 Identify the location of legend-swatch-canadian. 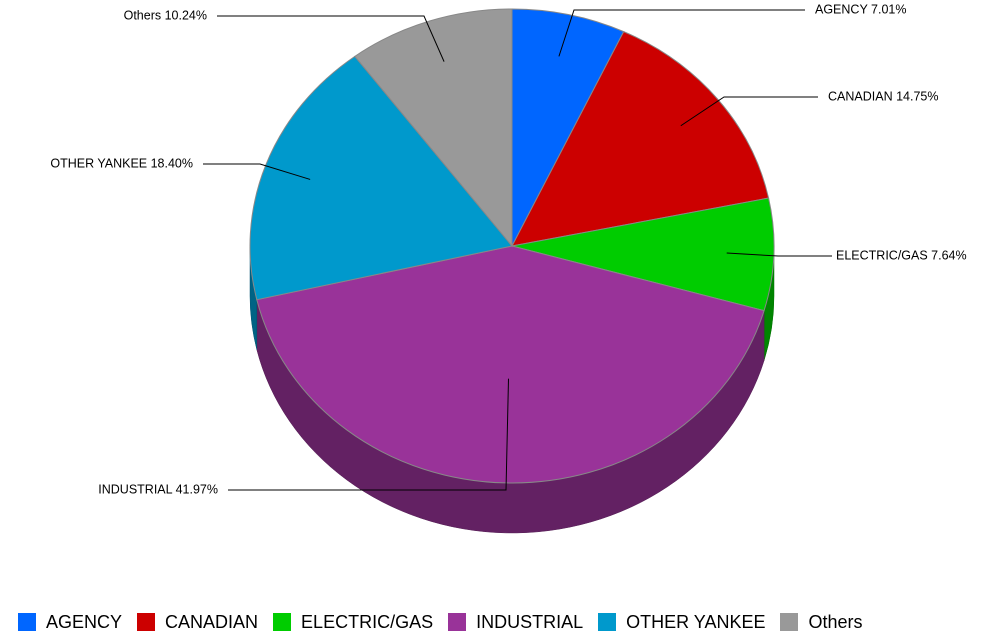
(146, 622).